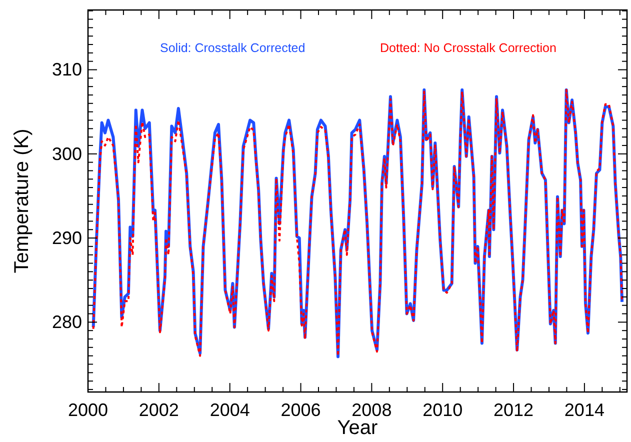 The width and height of the screenshot is (631, 442). What do you see at coordinates (372, 410) in the screenshot?
I see `x-tick-label: 2008` at bounding box center [372, 410].